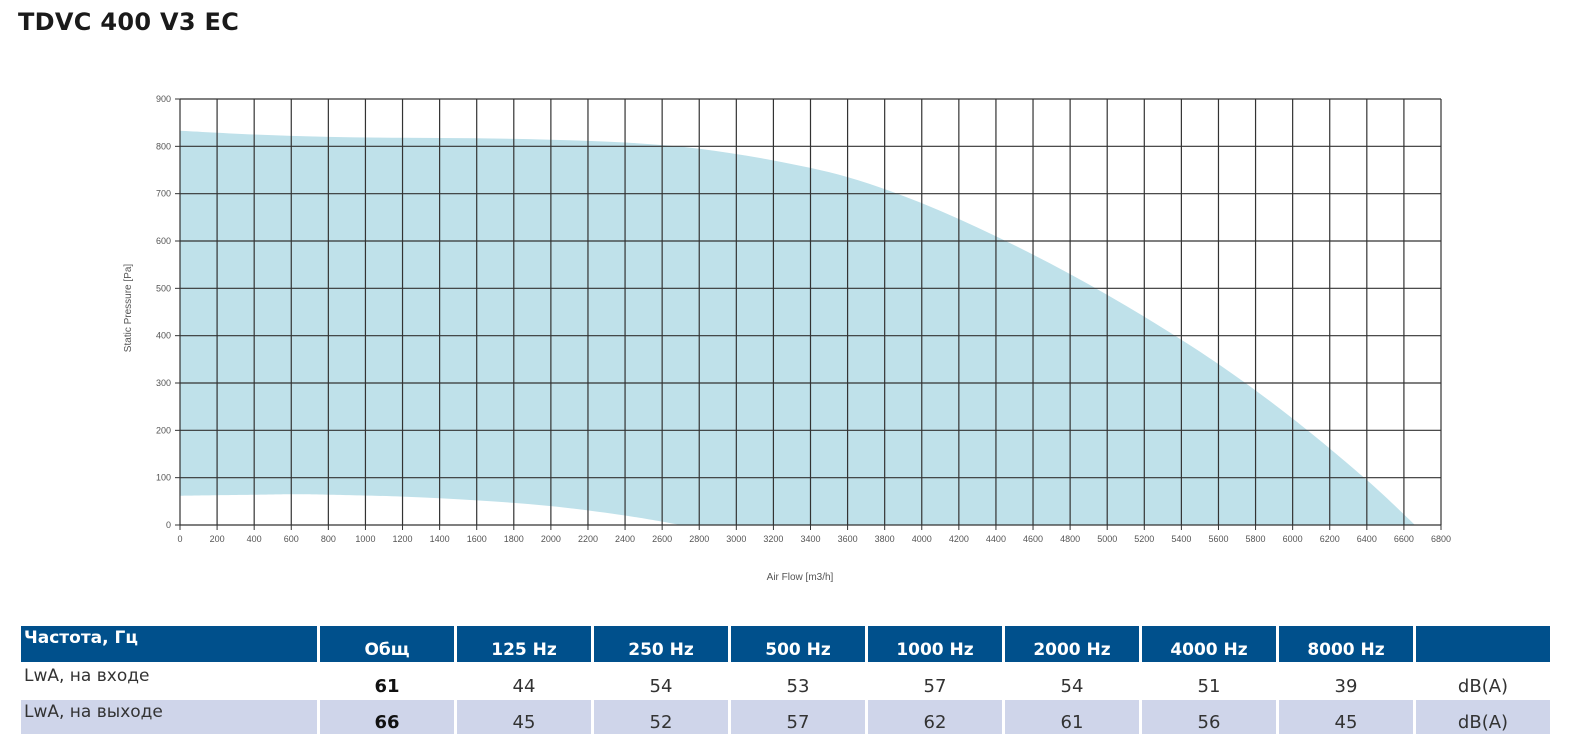 Image resolution: width=1580 pixels, height=745 pixels. I want to click on y-tick-label: 400, so click(163, 336).